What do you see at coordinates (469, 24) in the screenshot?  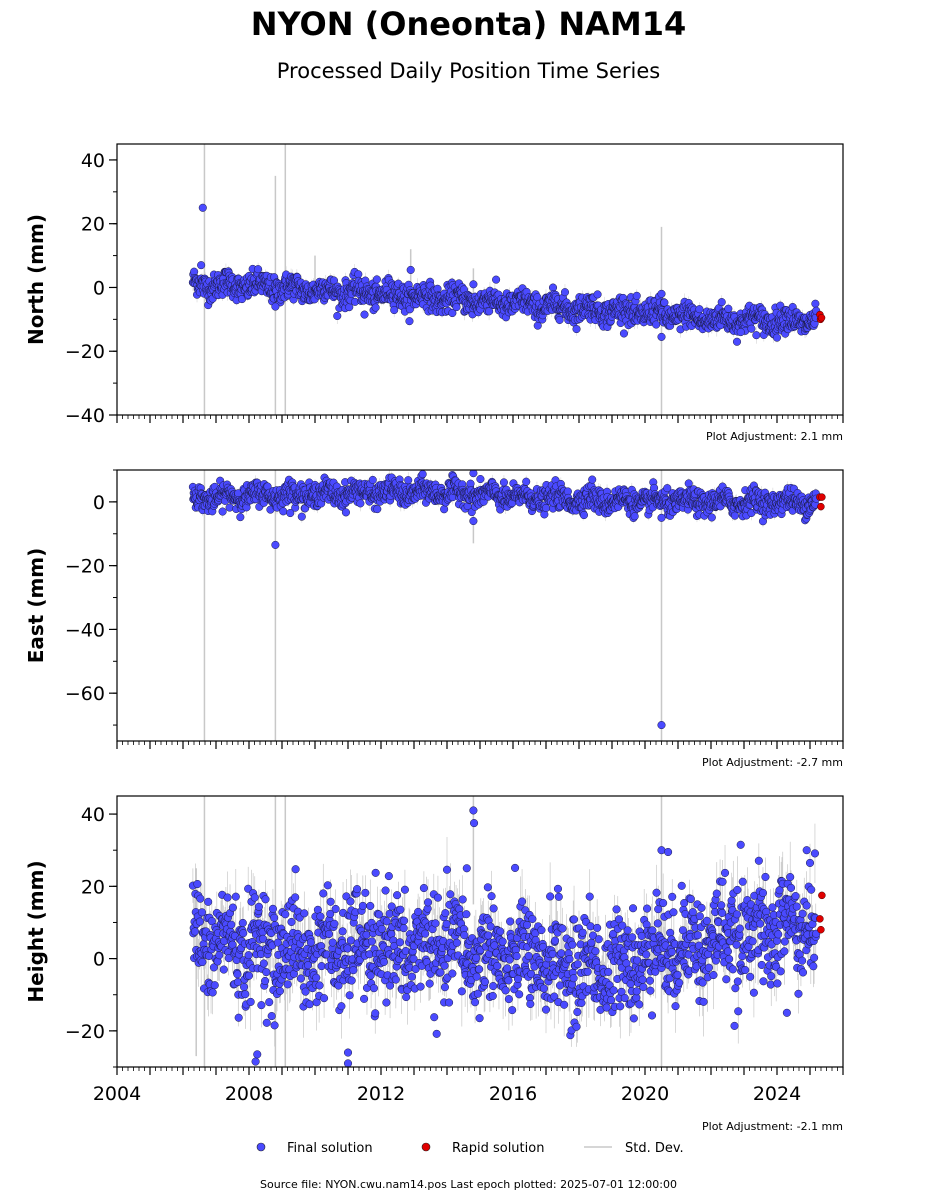 I see `chart-title: NYON (Oneonta) NAM14` at bounding box center [469, 24].